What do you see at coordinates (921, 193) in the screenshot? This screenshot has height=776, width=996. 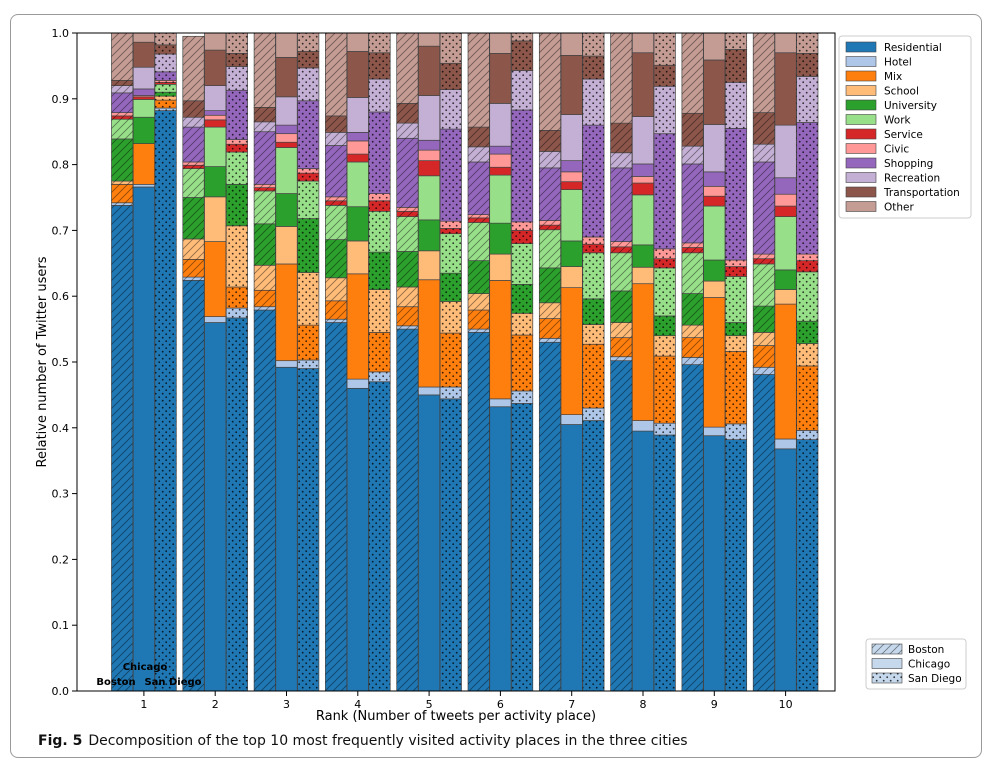 I see `legend-label-transportation: Transportation` at bounding box center [921, 193].